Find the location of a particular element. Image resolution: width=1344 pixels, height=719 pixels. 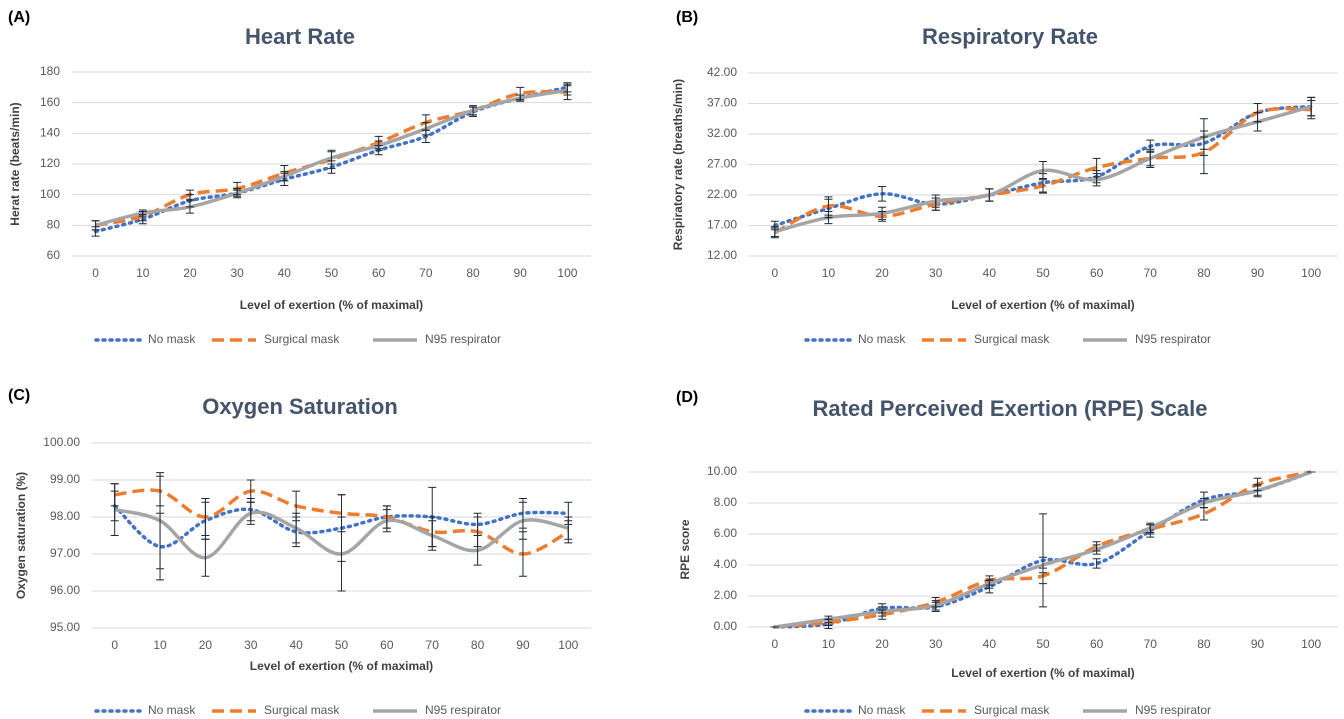

y-axis-title: Respiratory rate (breaths/min) is located at coordinates (678, 164).